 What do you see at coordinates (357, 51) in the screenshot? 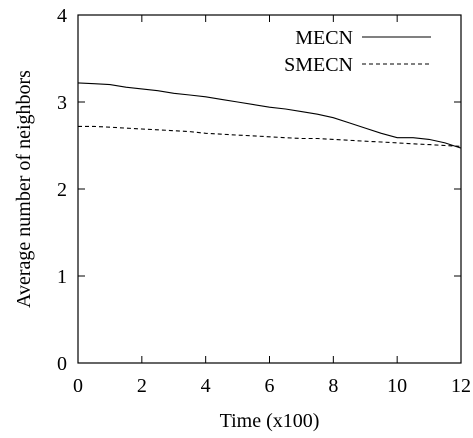
I see `legend: MECN SMECN` at bounding box center [357, 51].